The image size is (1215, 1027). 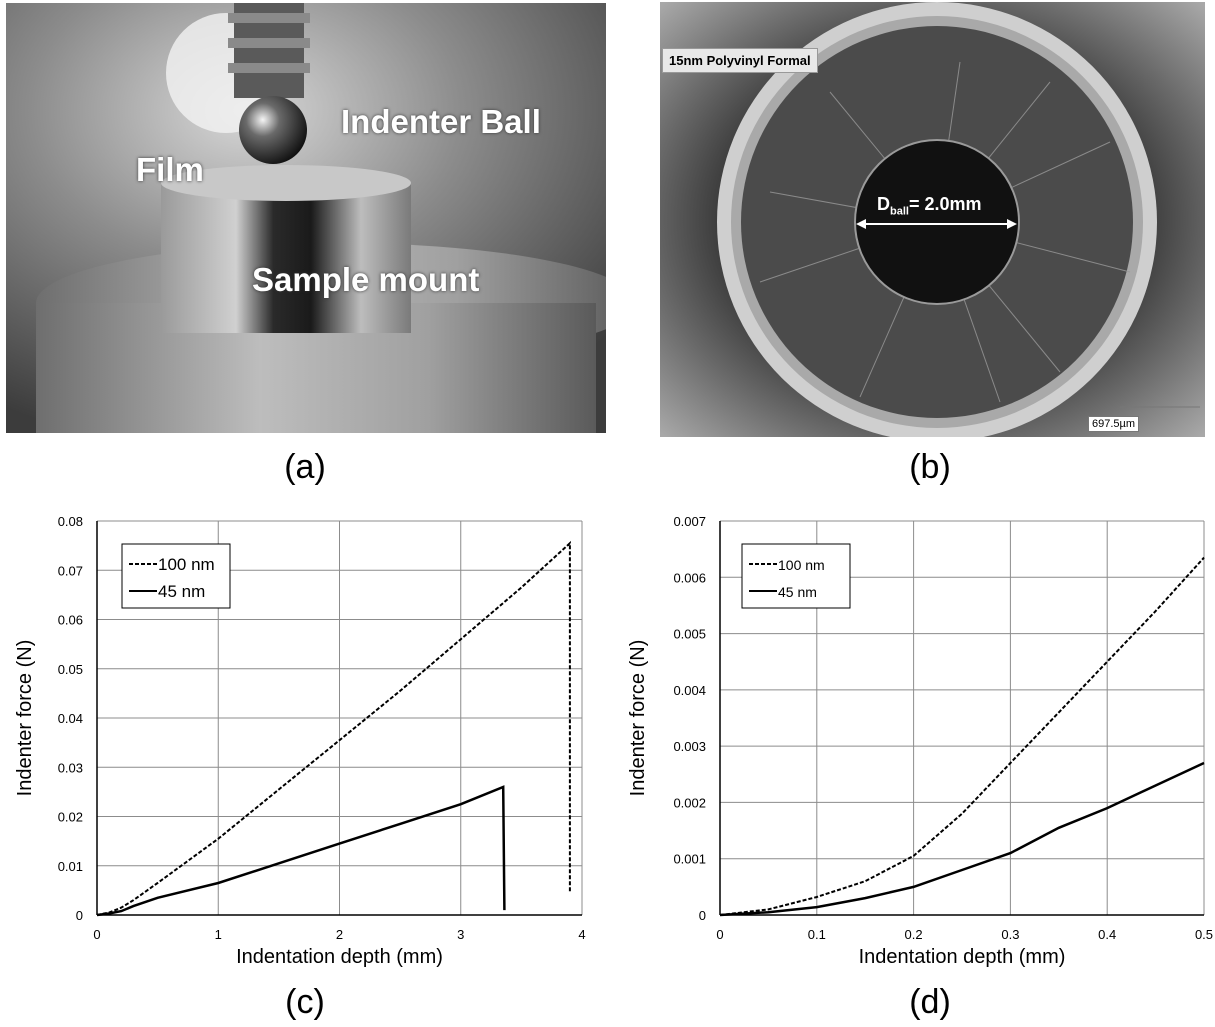 What do you see at coordinates (740, 60) in the screenshot?
I see `sample-tag: 15nm Polyvinyl Formal` at bounding box center [740, 60].